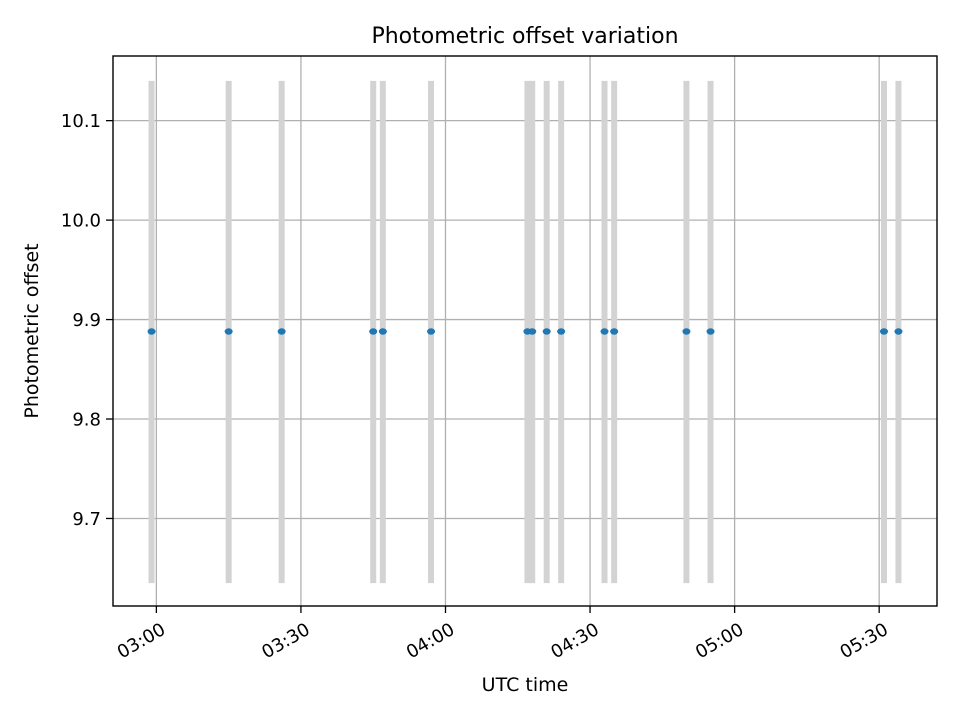  Describe the element at coordinates (574, 641) in the screenshot. I see `x-tick-label: 04:30` at that location.